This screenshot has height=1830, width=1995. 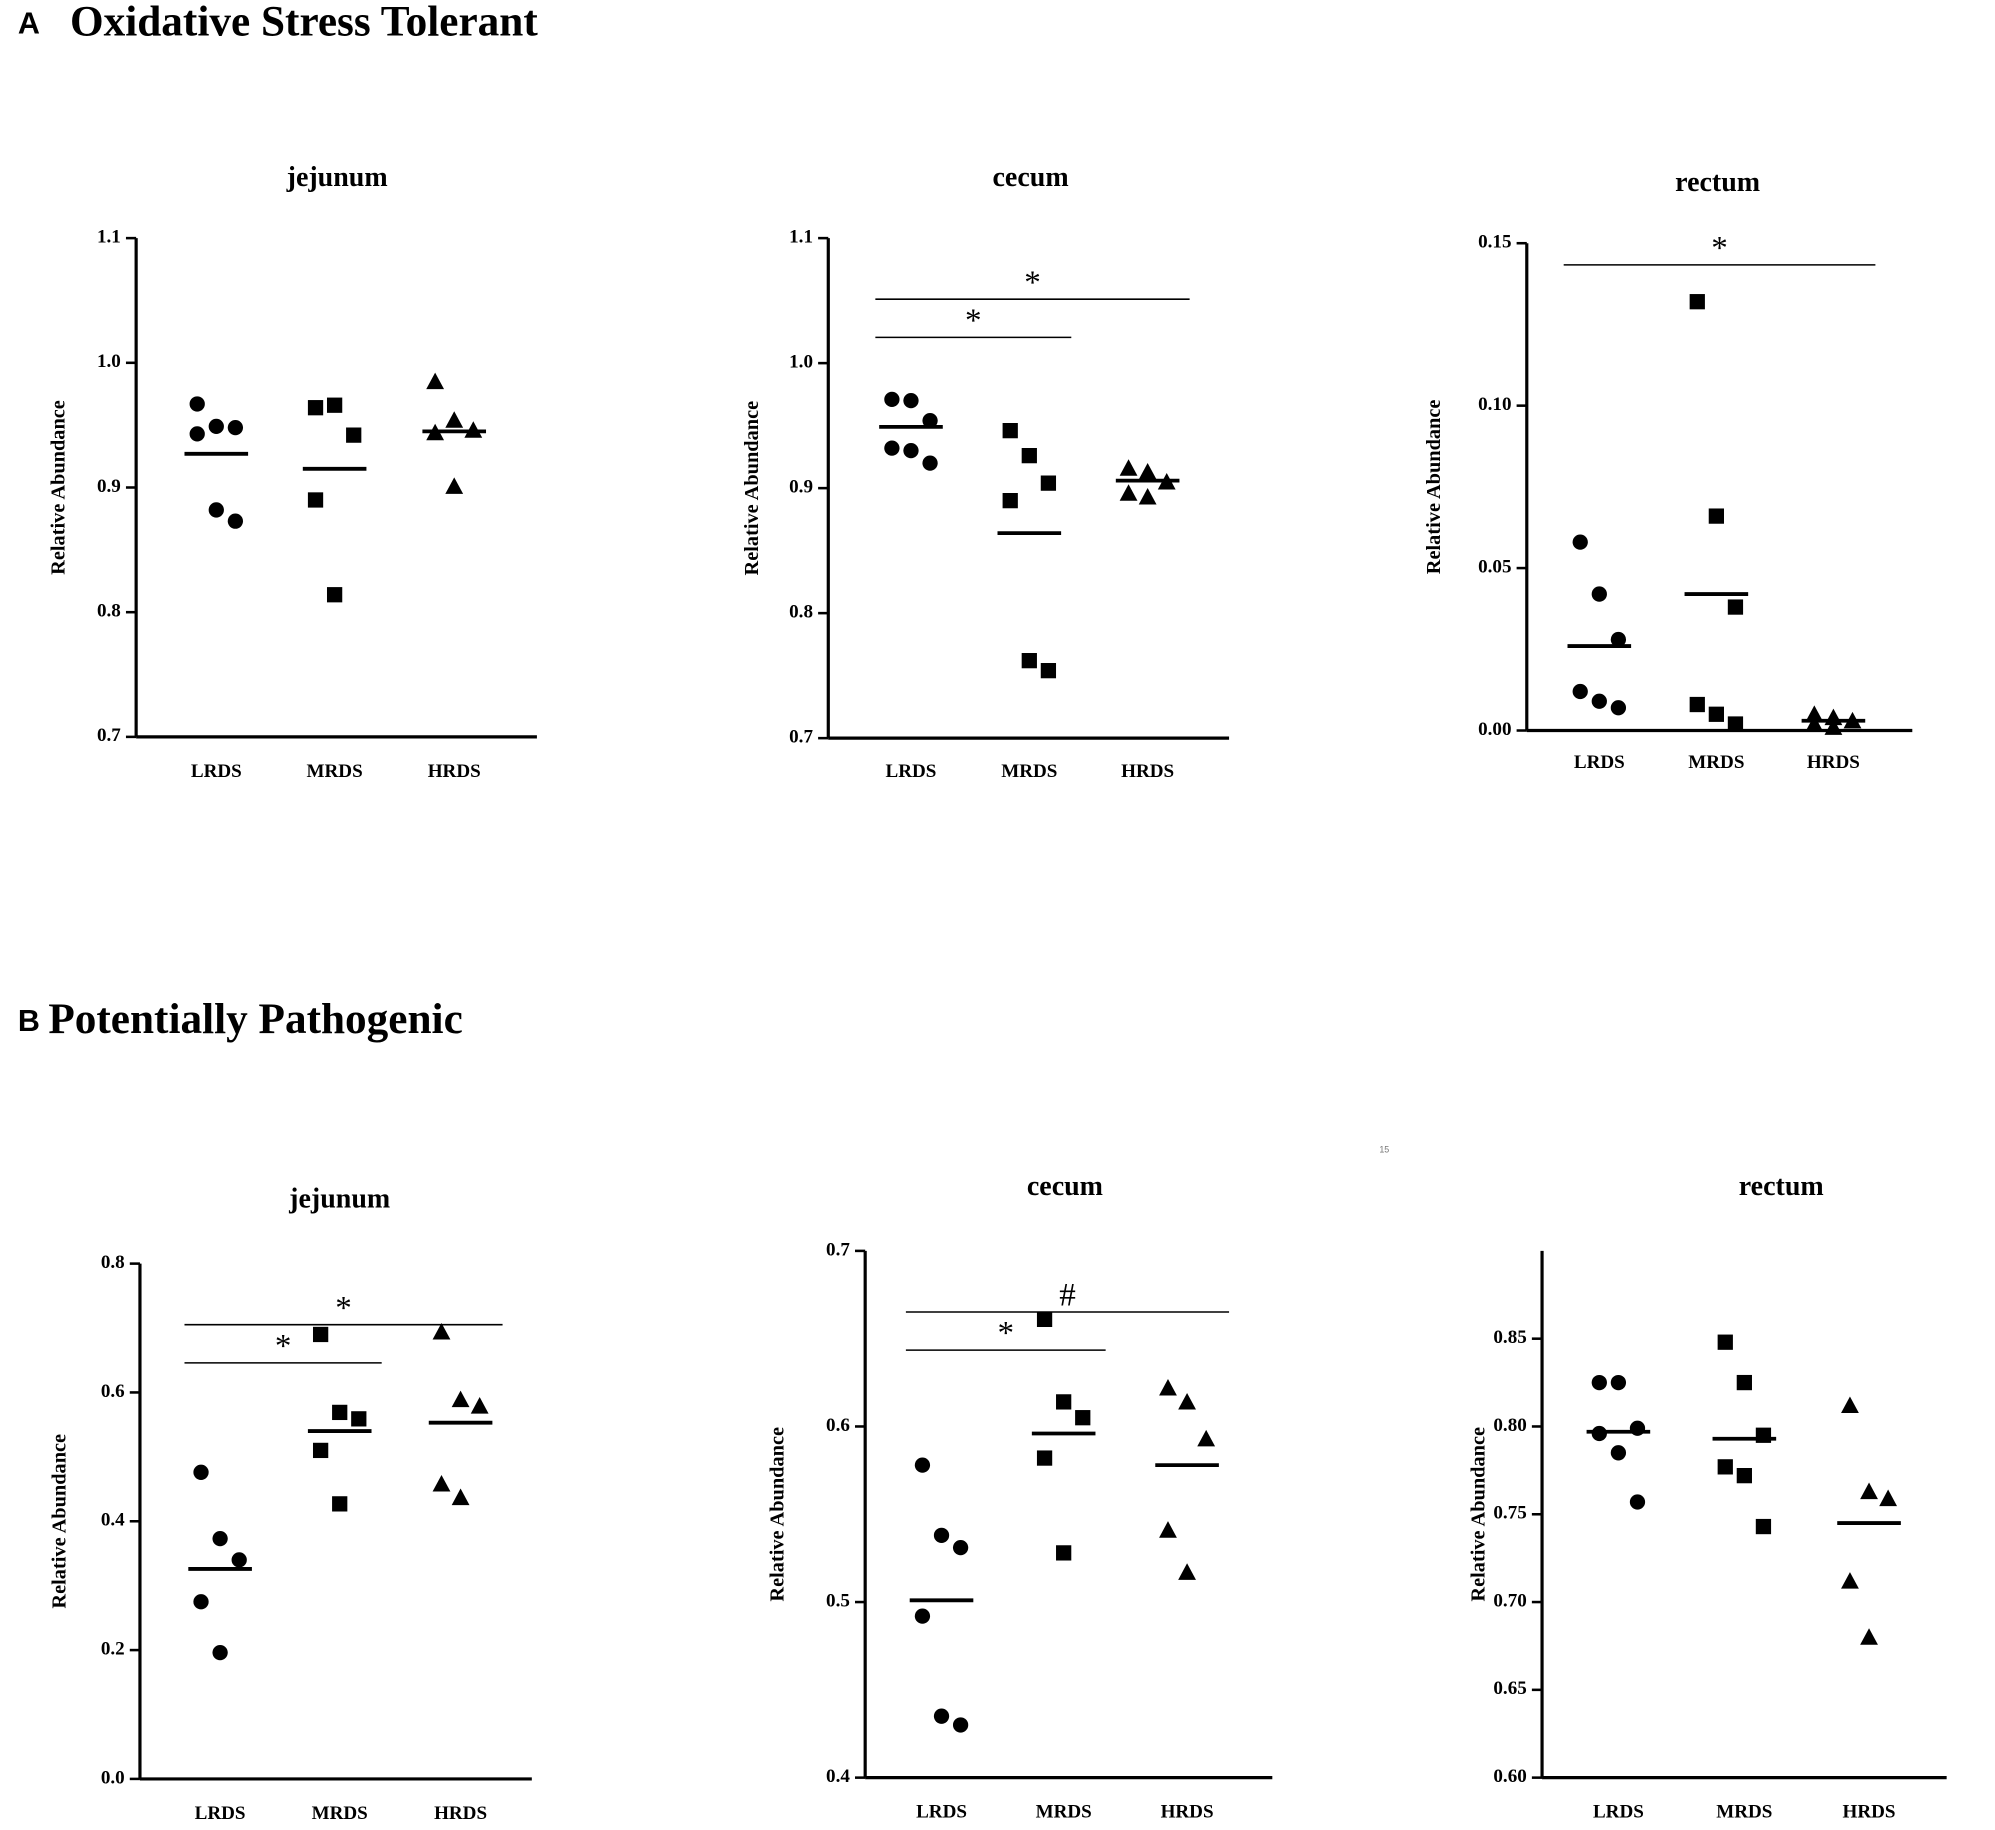 What do you see at coordinates (1509, 1776) in the screenshot?
I see `y-tick-label: 0.60` at bounding box center [1509, 1776].